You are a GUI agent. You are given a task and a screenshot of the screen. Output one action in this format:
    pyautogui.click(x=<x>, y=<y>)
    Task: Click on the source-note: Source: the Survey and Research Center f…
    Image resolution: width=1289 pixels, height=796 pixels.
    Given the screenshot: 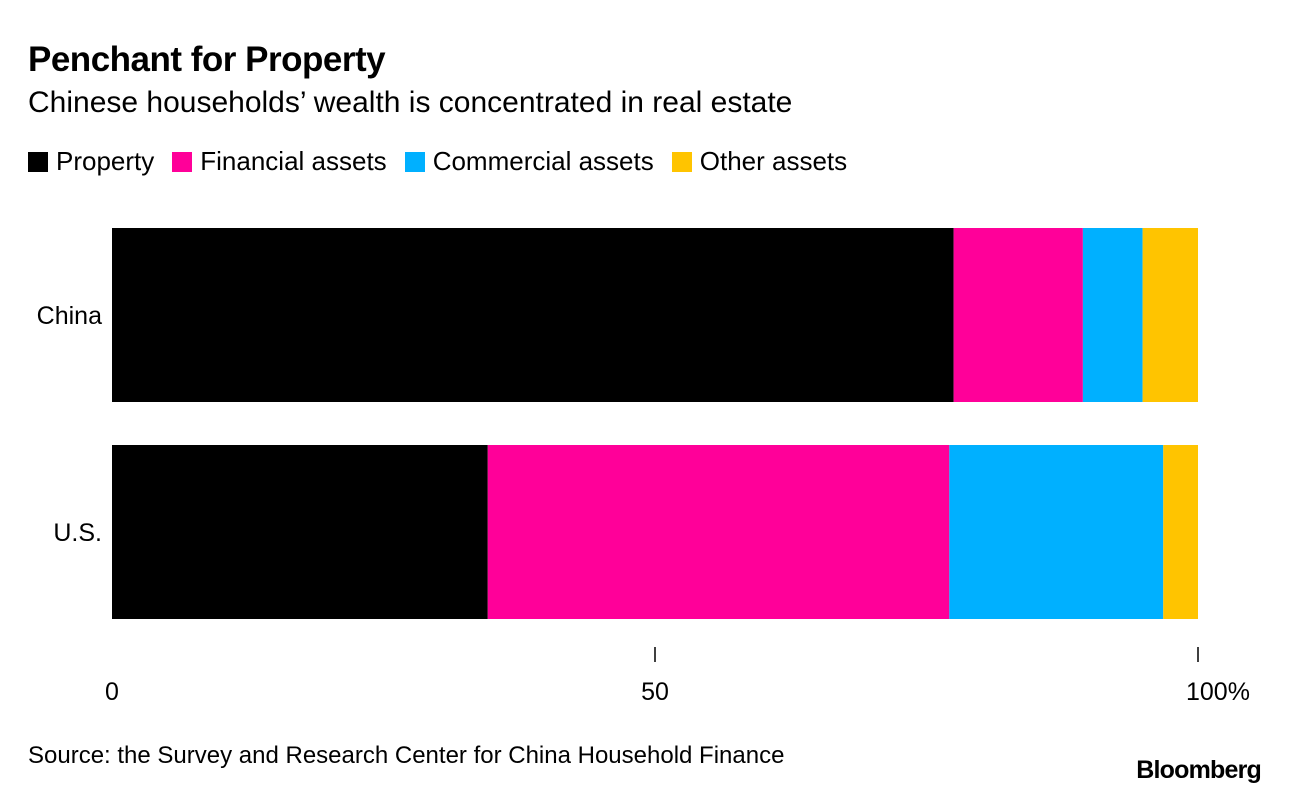 What is the action you would take?
    pyautogui.click(x=406, y=755)
    